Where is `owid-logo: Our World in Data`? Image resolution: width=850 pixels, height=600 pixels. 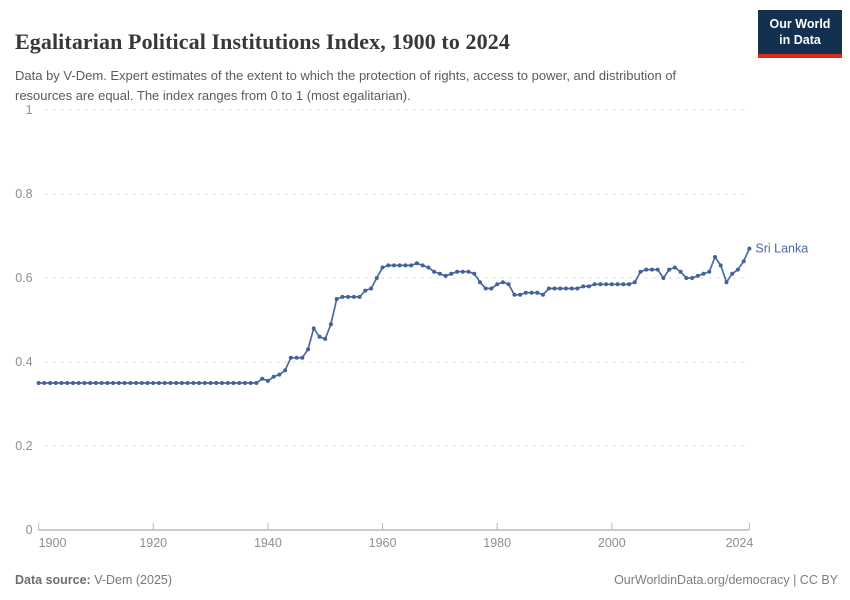
owid-logo: Our World in Data is located at coordinates (800, 34).